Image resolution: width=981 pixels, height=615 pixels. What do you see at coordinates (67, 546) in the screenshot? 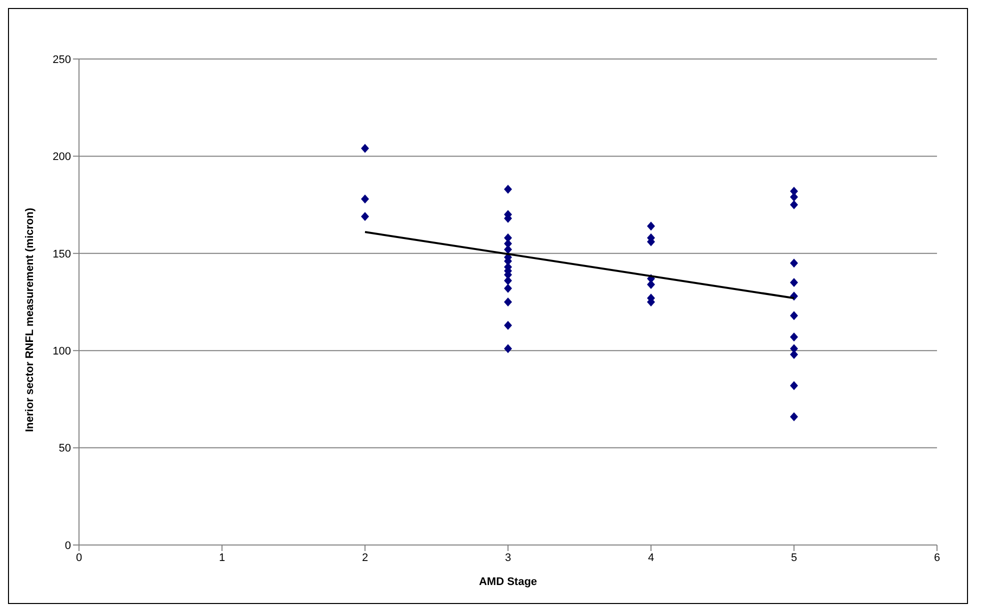
I see `y-tick-label: 0` at bounding box center [67, 546].